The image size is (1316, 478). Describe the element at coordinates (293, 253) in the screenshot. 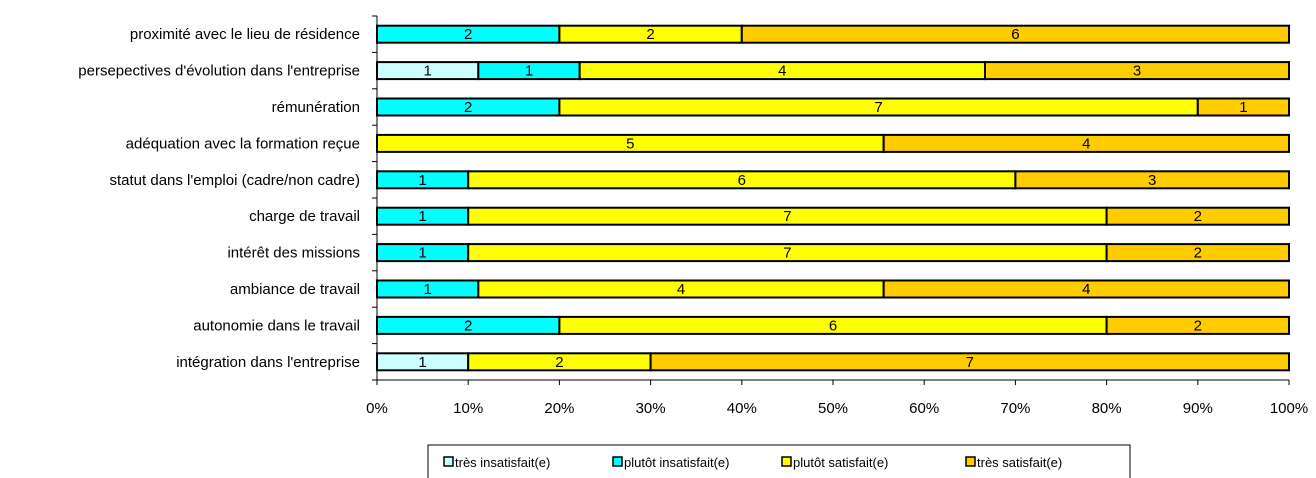

I see `category-label-6: intérêt des missions` at that location.